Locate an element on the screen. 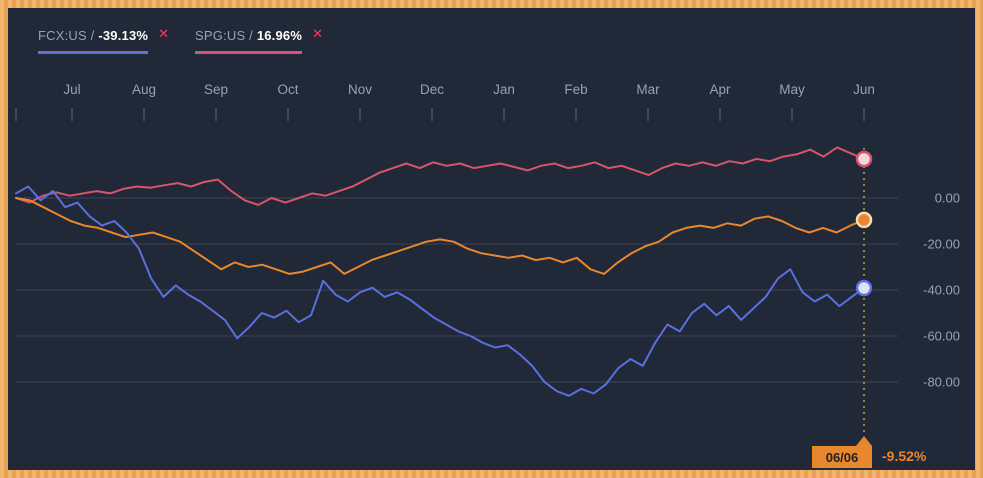 Image resolution: width=983 pixels, height=478 pixels. y-axis-label: -60.00 is located at coordinates (941, 336).